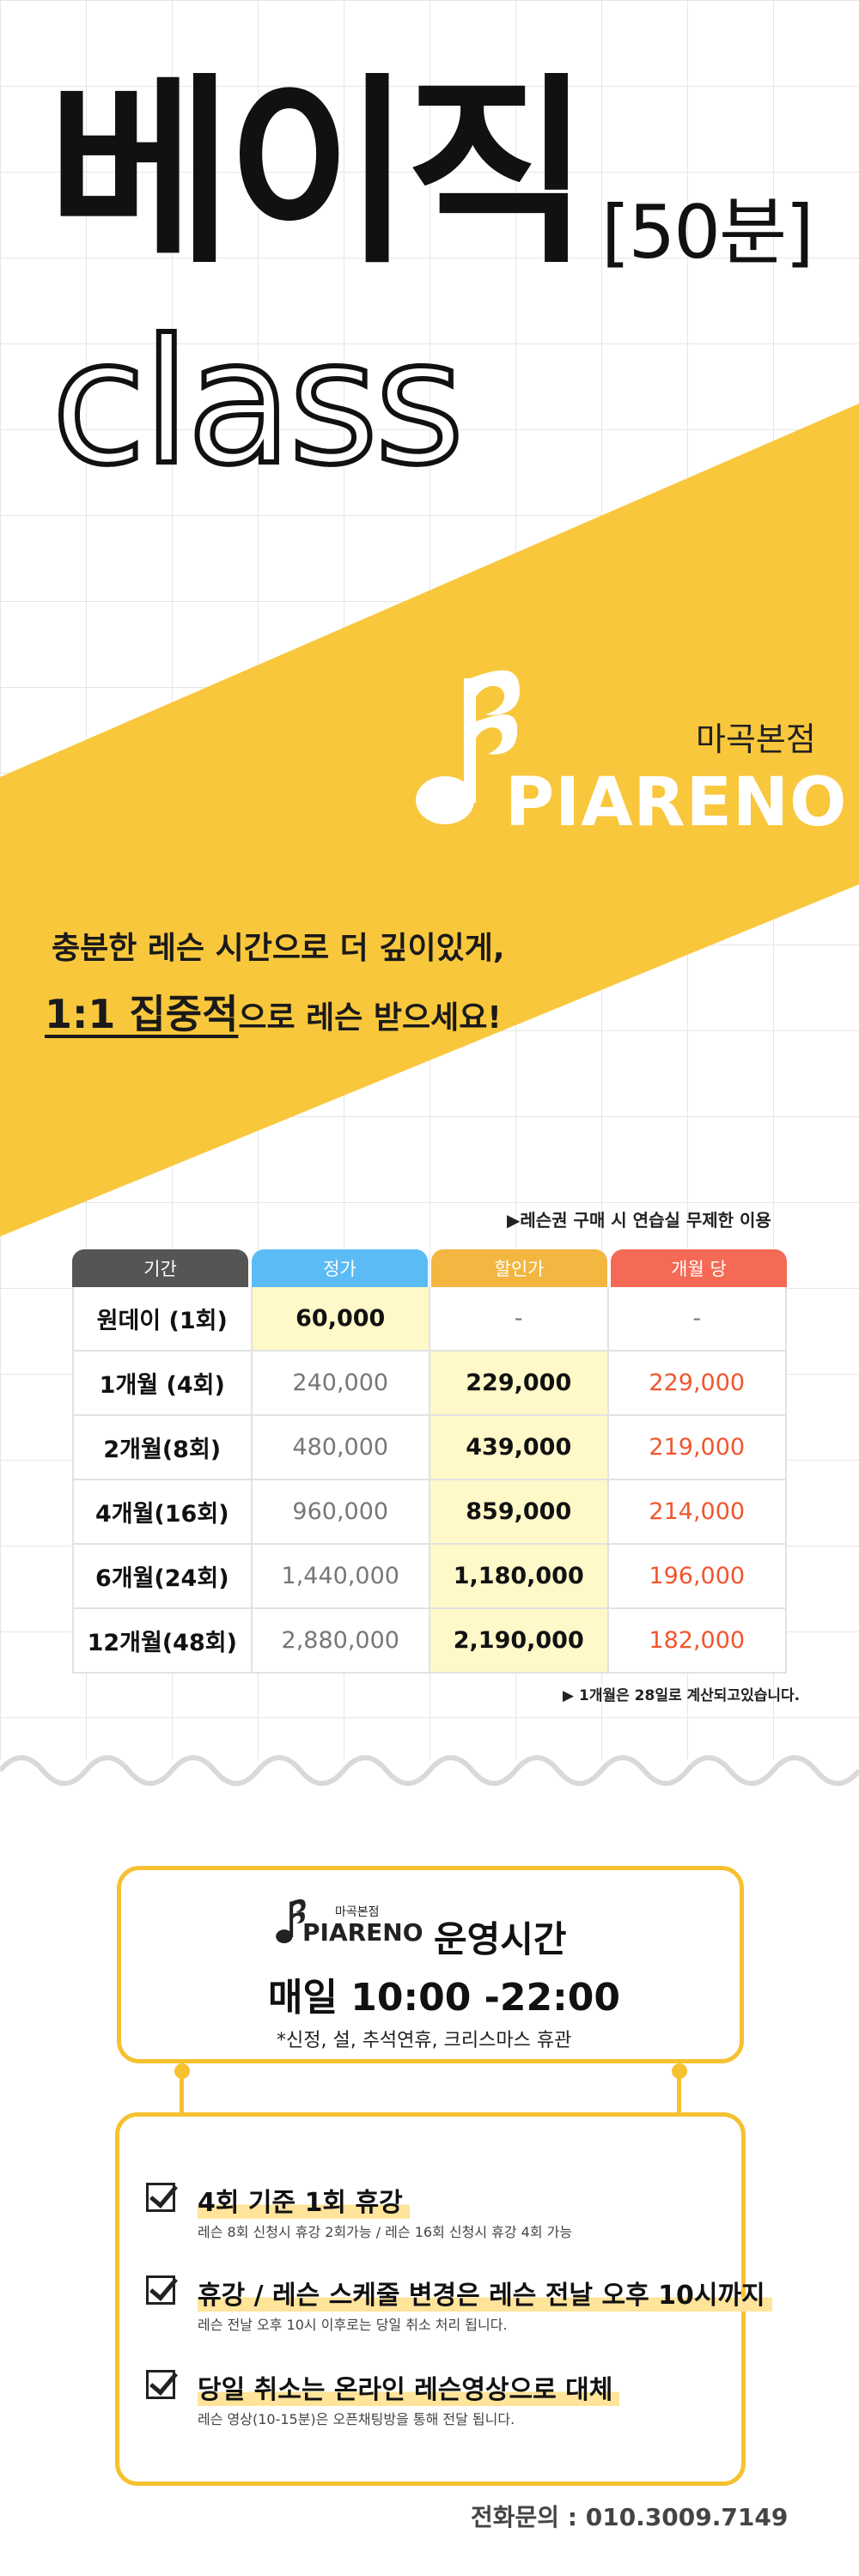 The height and width of the screenshot is (2576, 859). I want to click on period-cell: 원데이 (1회), so click(163, 1319).